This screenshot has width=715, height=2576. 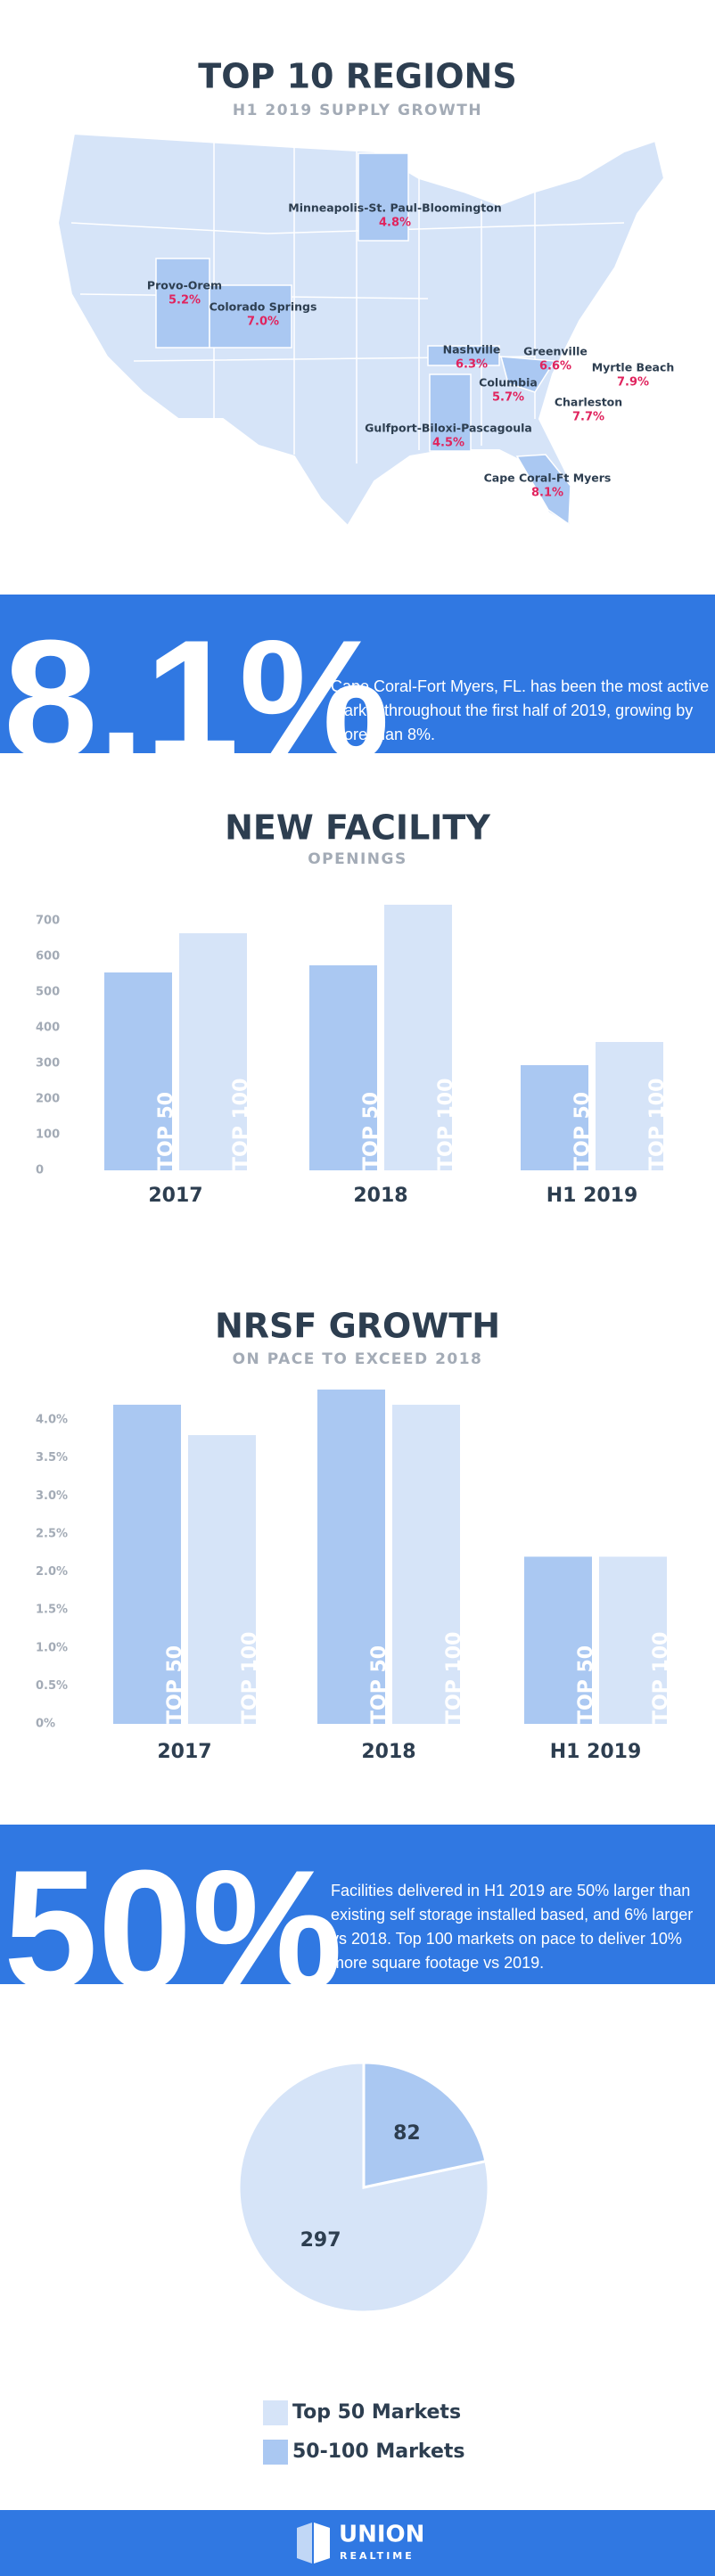 I want to click on y-tick-label: 1.5%, so click(x=52, y=1611).